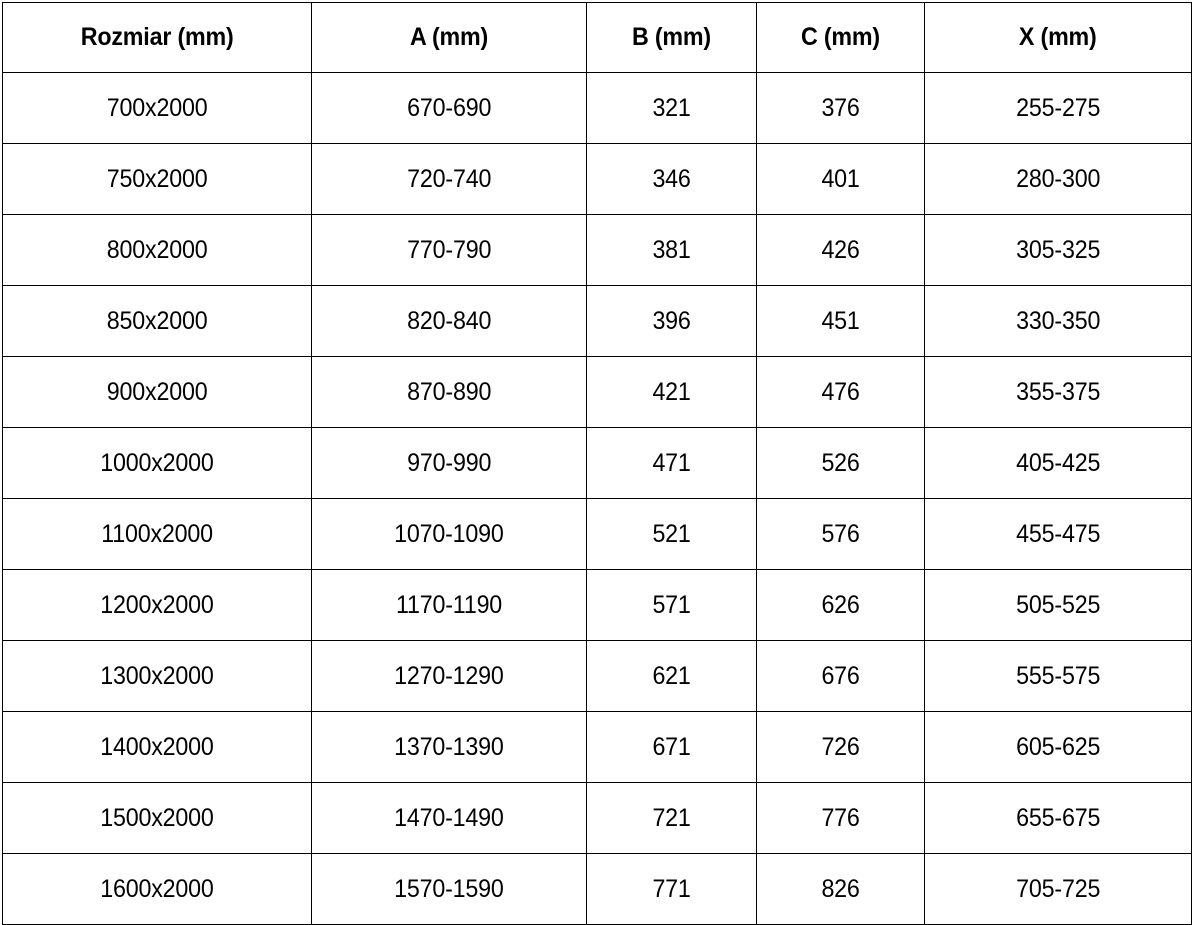 The width and height of the screenshot is (1199, 925). I want to click on cell-c: 426, so click(840, 250).